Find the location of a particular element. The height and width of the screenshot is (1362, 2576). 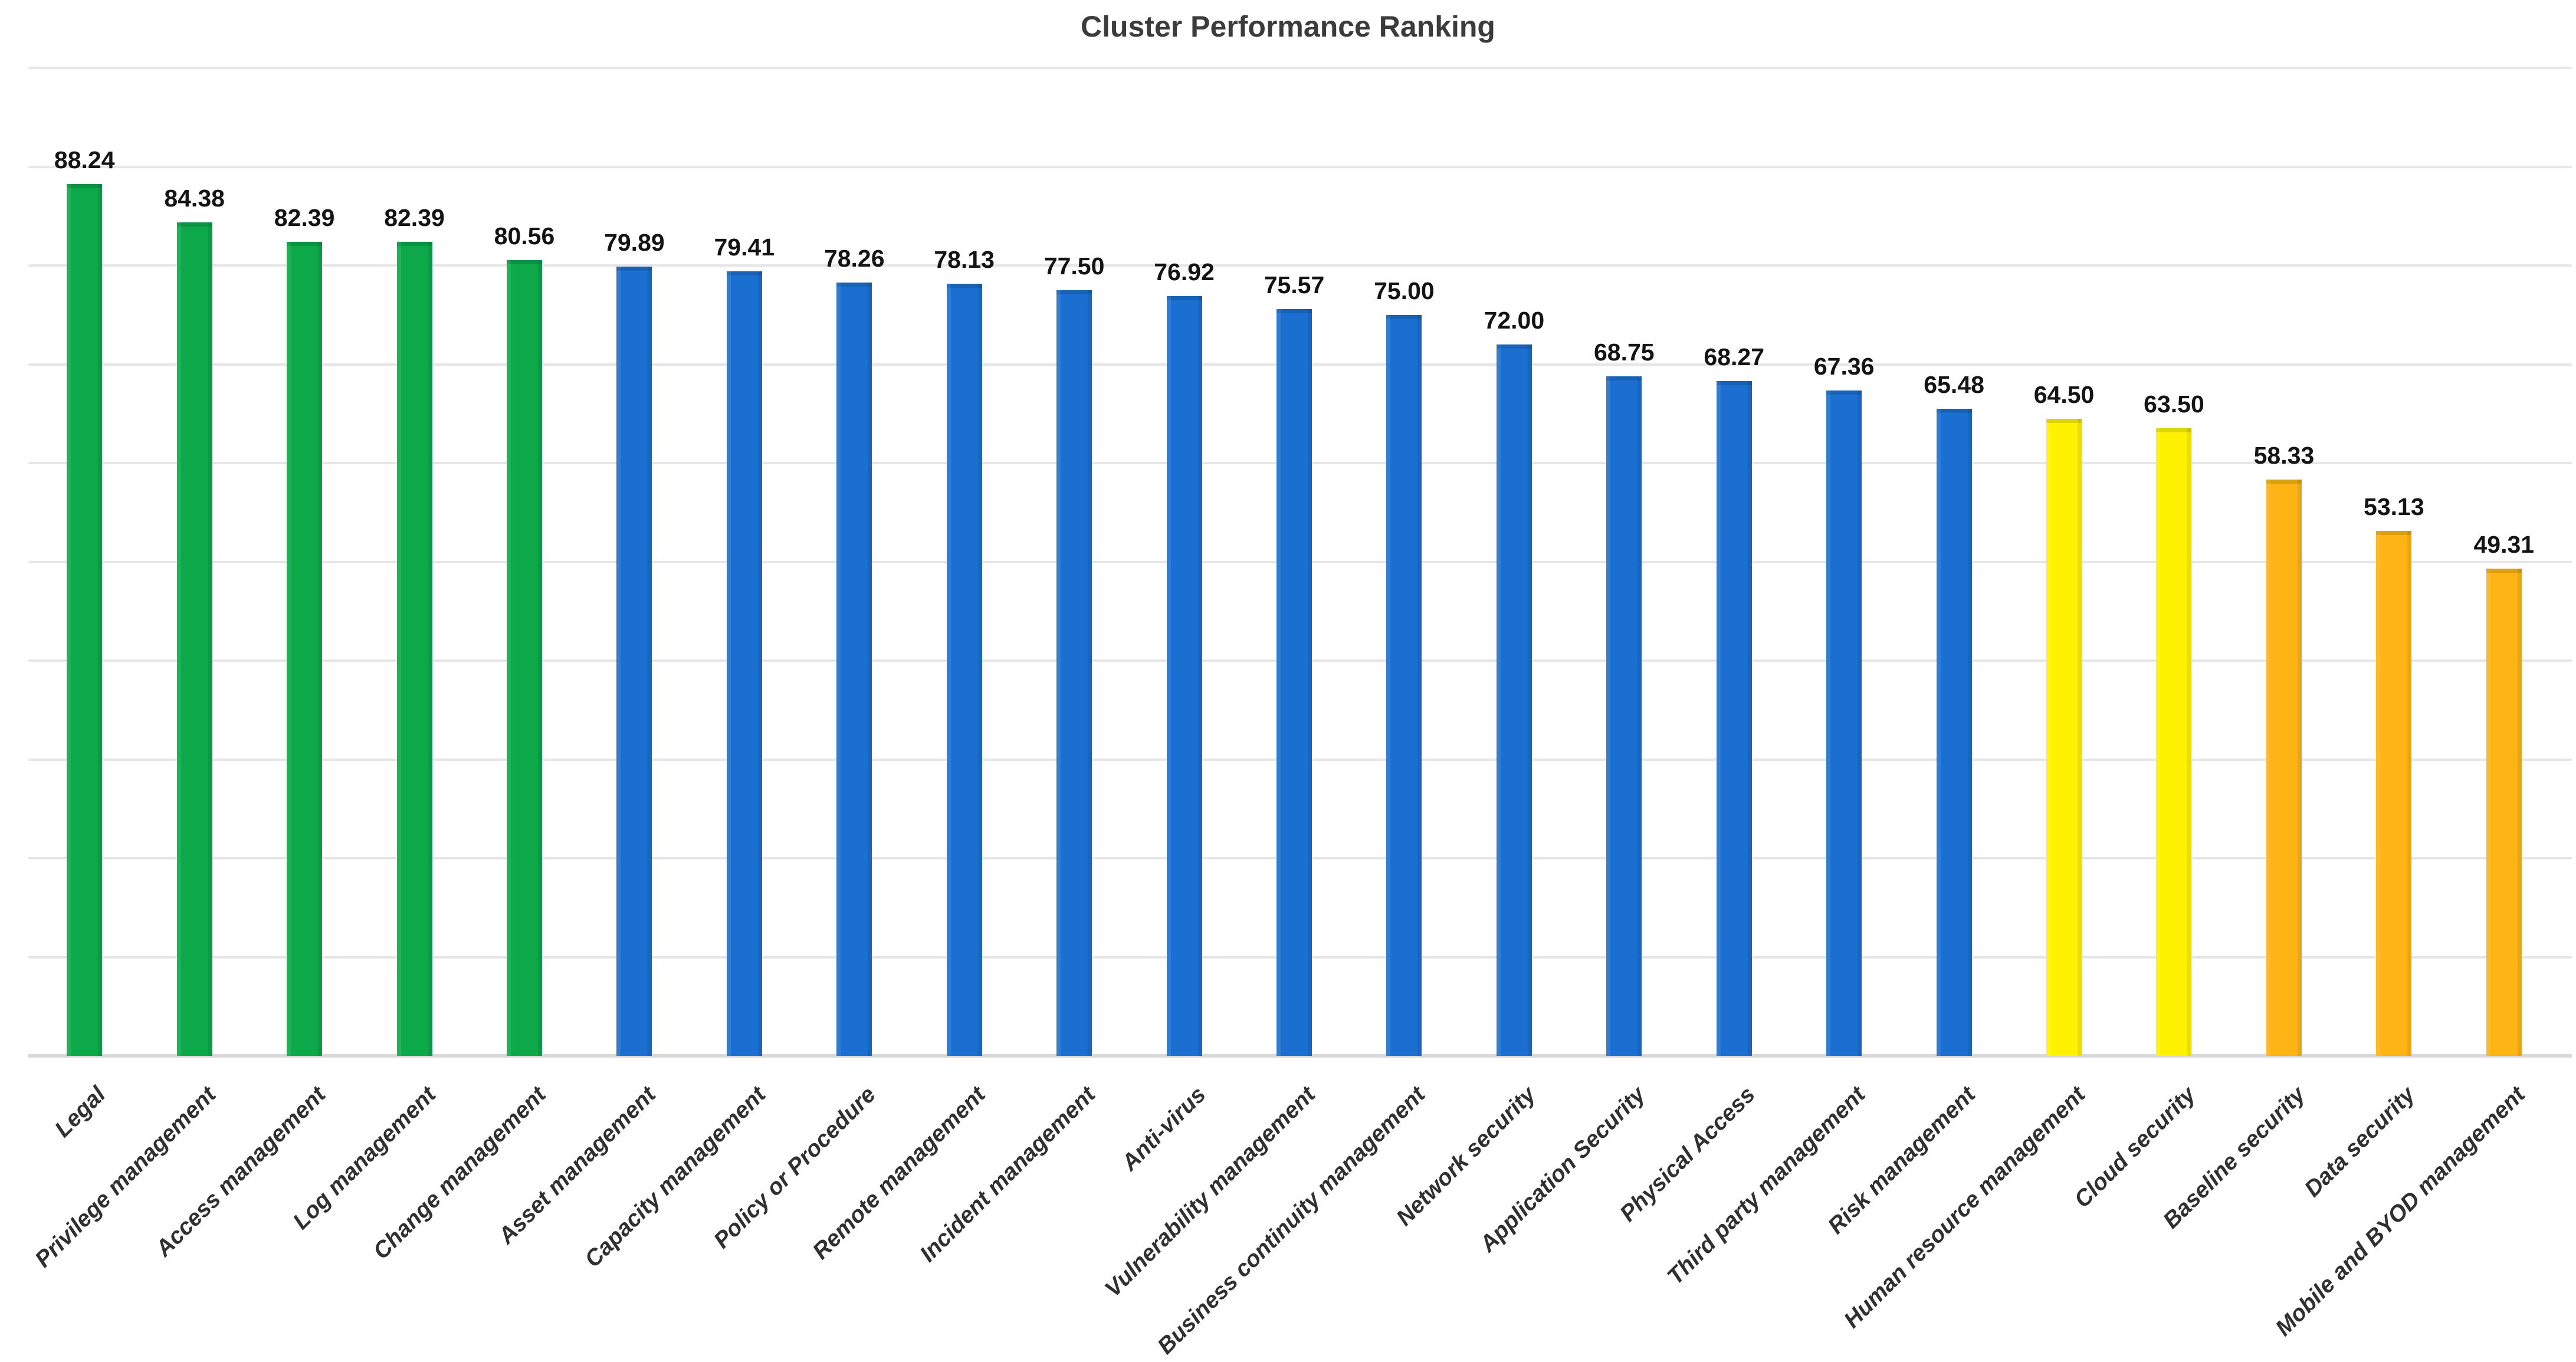

bar-value-label: 75.00 is located at coordinates (1404, 290).